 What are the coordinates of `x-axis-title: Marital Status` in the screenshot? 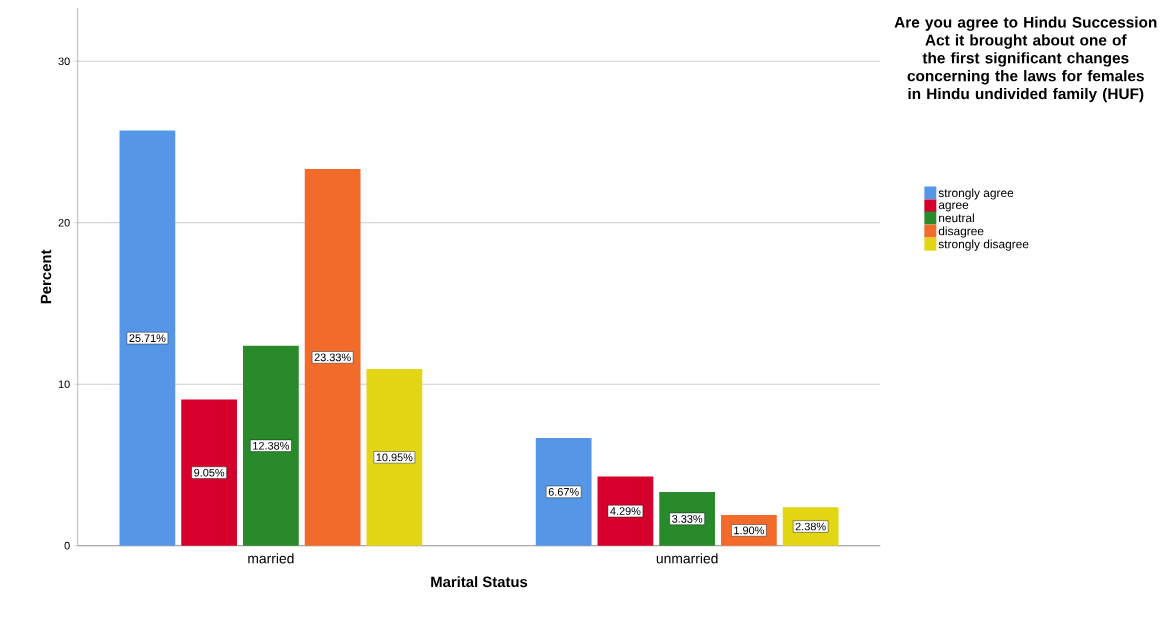 It's located at (479, 581).